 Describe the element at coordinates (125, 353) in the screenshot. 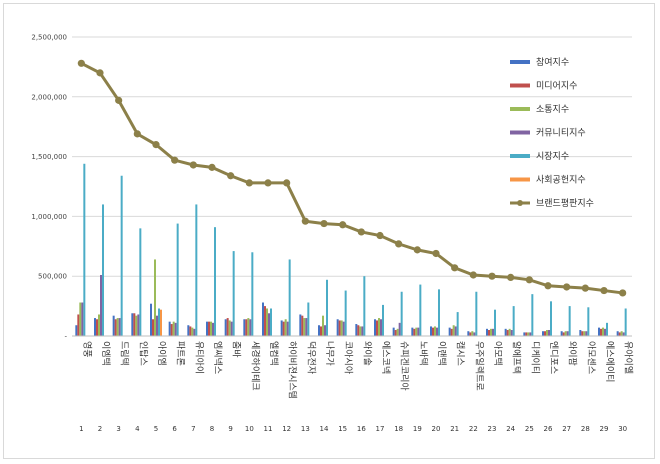

I see `category-label: 드림텍` at that location.